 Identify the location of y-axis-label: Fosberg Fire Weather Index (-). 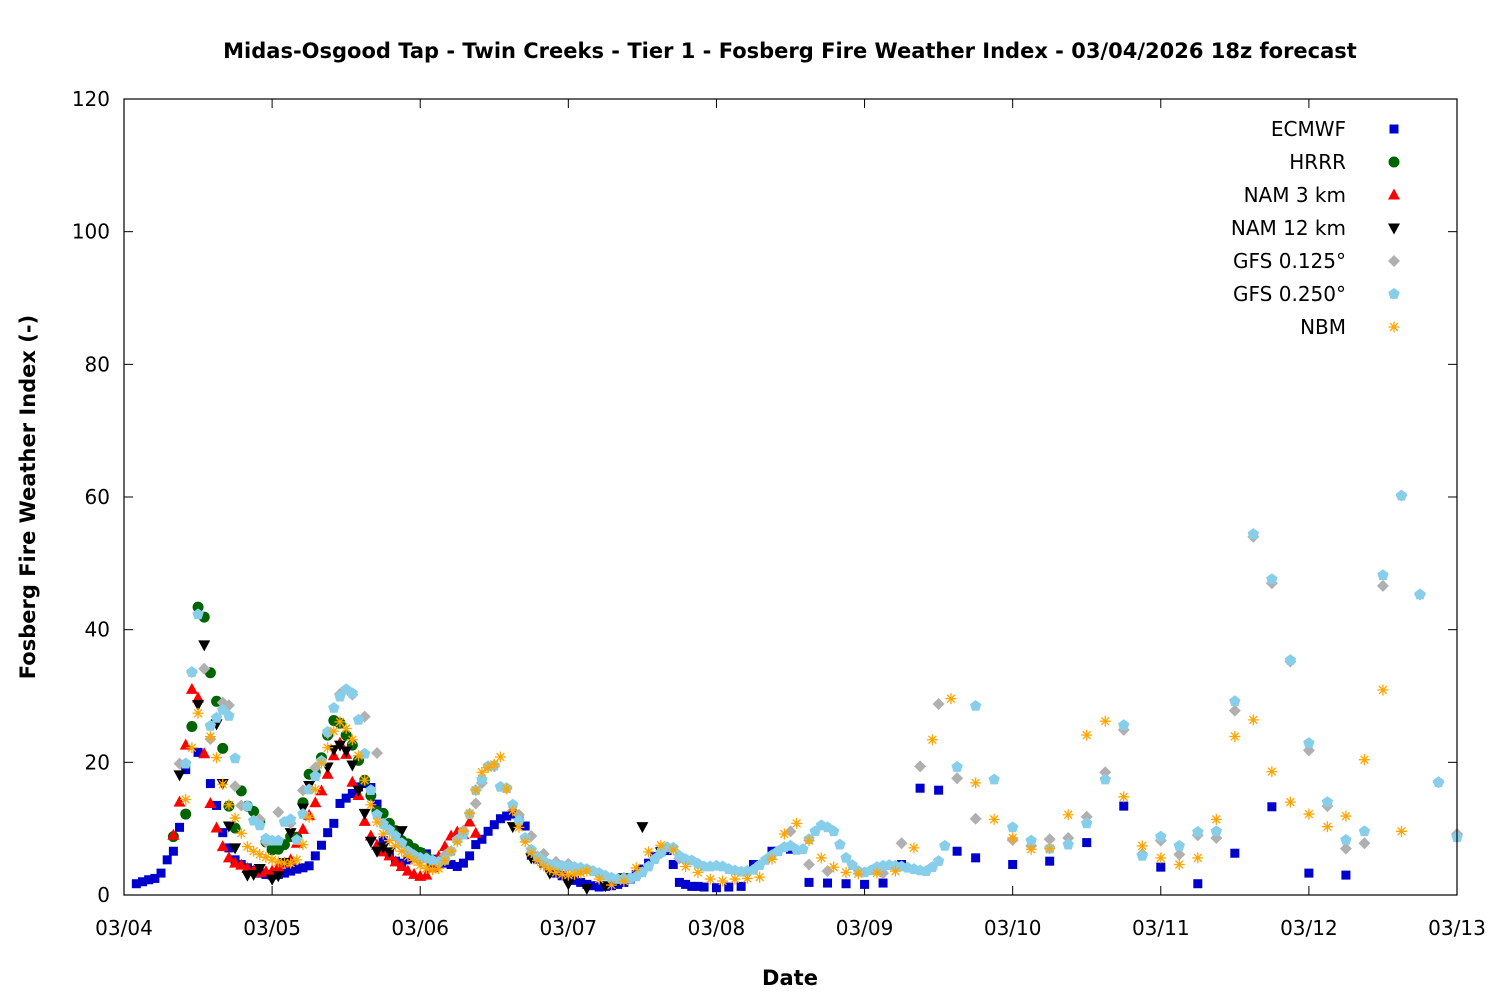
(28, 497).